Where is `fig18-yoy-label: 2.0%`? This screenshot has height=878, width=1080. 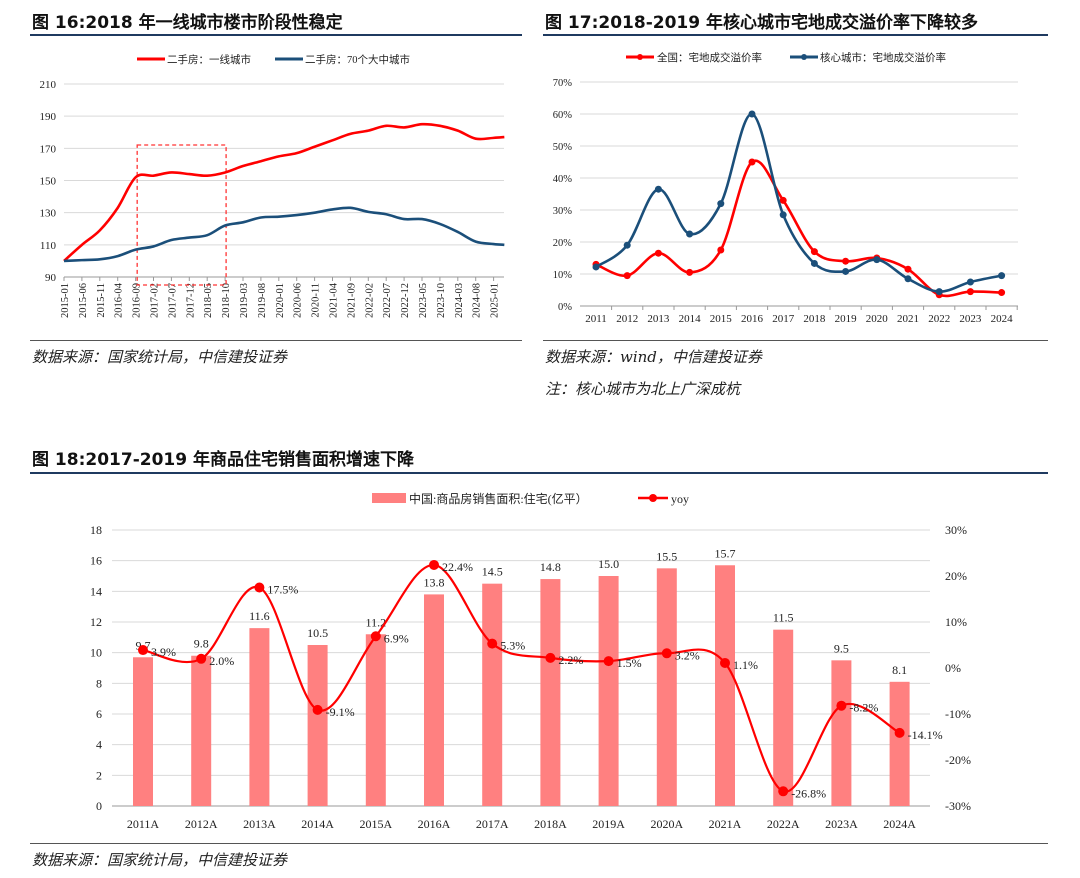
fig18-yoy-label: 2.0% is located at coordinates (221, 661).